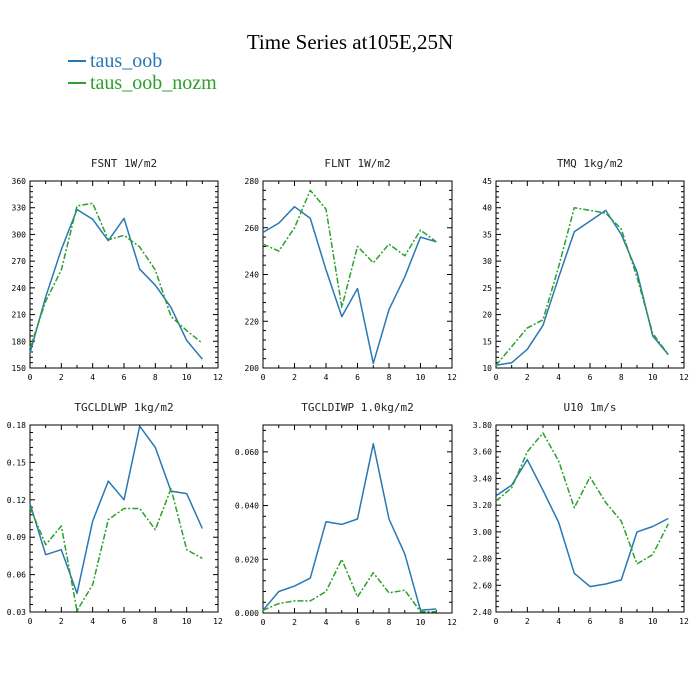 The height and width of the screenshot is (700, 700). I want to click on y-tick-label: 0.020, so click(247, 559).